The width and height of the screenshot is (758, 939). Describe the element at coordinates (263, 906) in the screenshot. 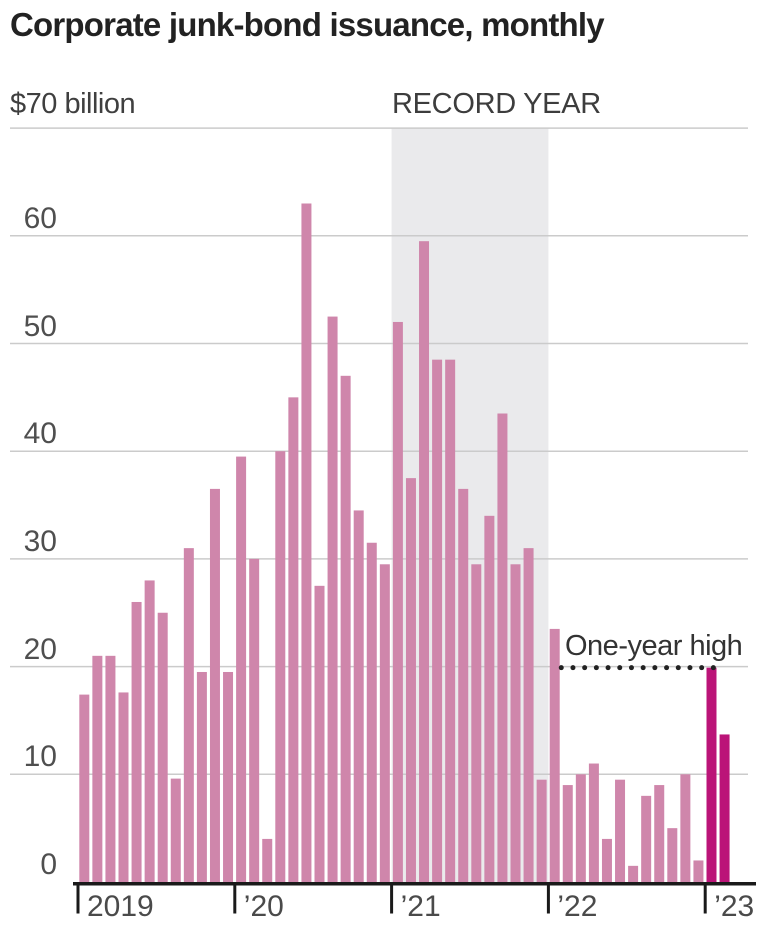

I see `x-tick-label: ’20` at that location.